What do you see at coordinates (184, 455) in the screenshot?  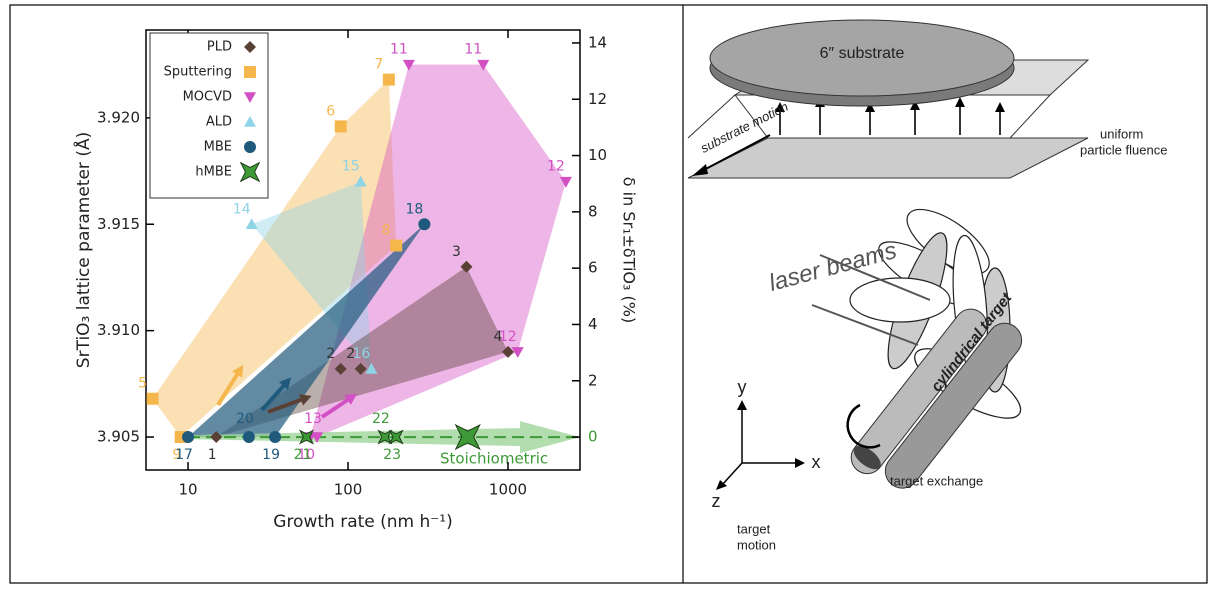 I see `point-label: 17` at bounding box center [184, 455].